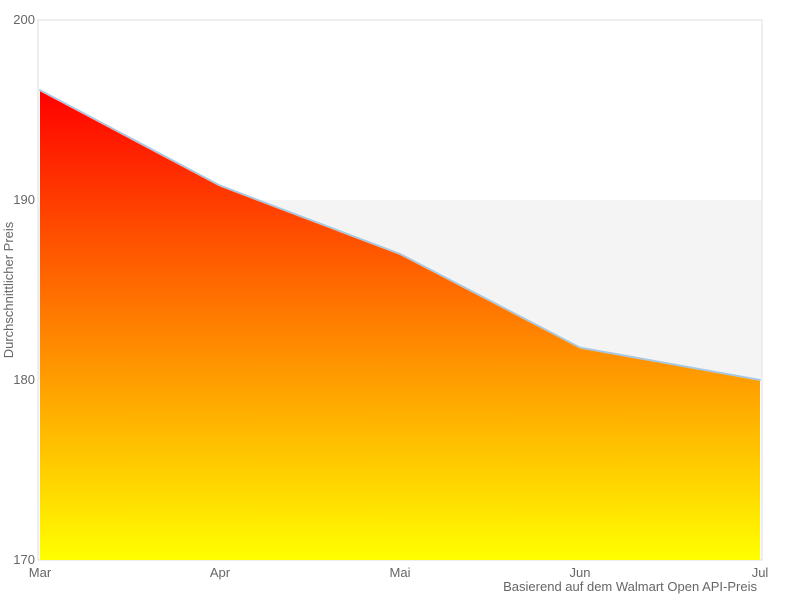 This screenshot has height=605, width=800. Describe the element at coordinates (24, 559) in the screenshot. I see `y-tick-label: 170` at that location.